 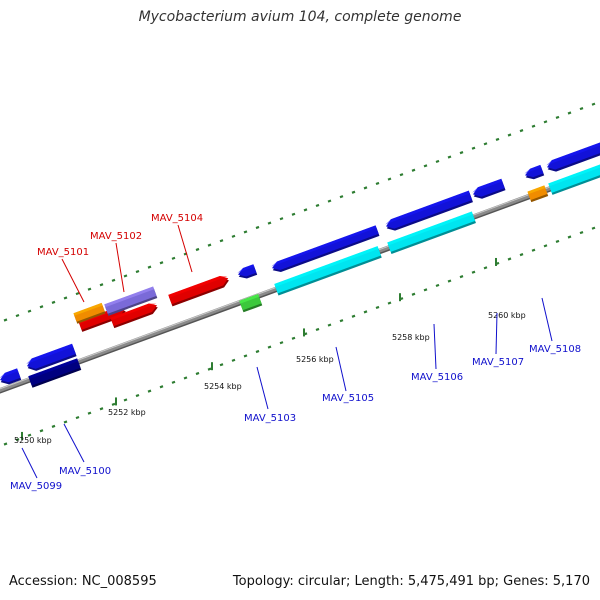 I want to click on gene-forward-arrow, so click(x=134, y=316).